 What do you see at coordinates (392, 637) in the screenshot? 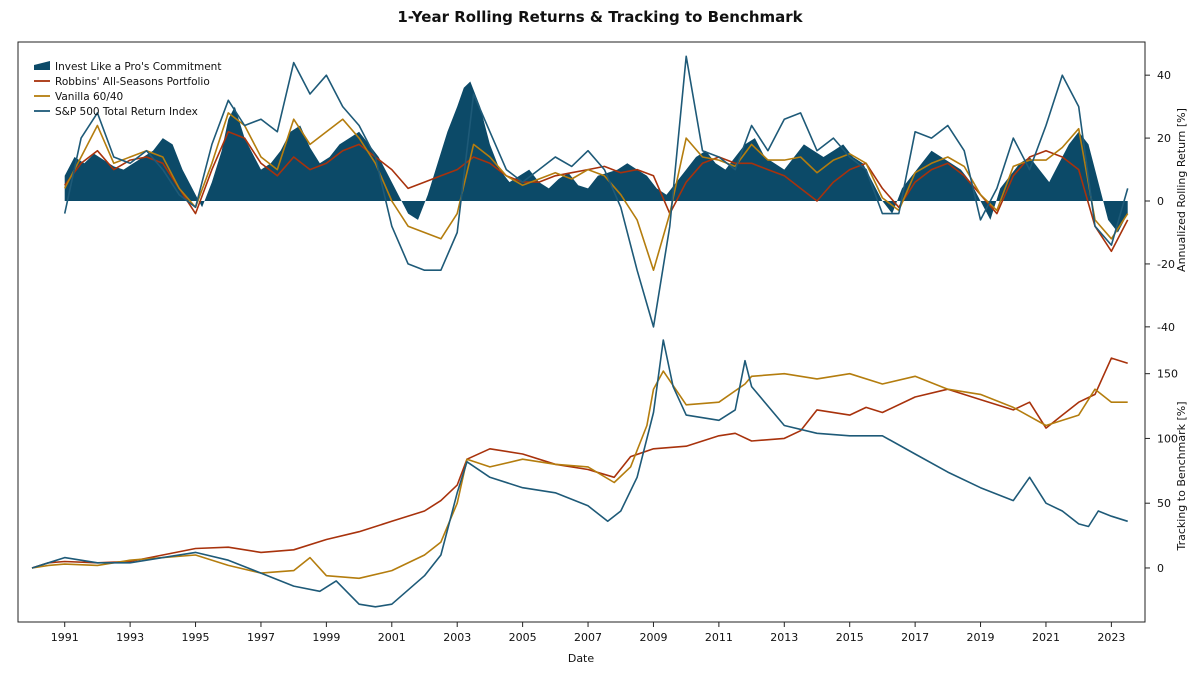
I see `x-tick-label-2001: 2001` at bounding box center [392, 637].